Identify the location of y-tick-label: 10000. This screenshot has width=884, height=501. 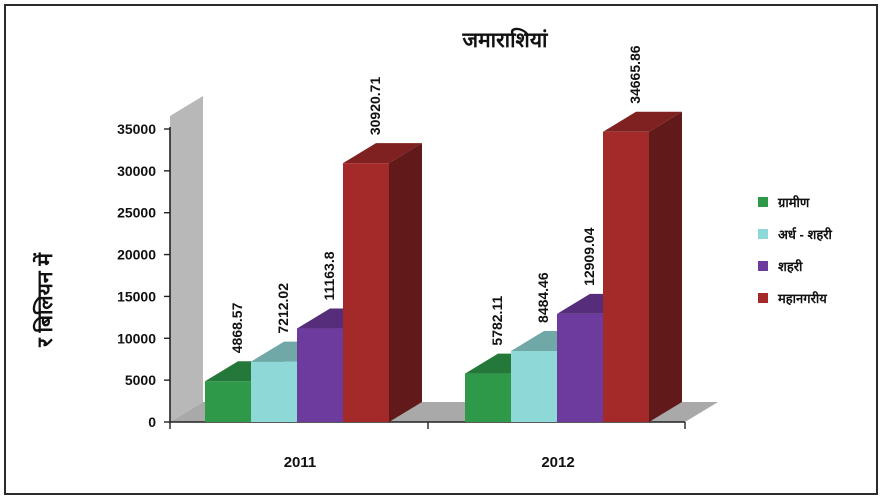
(136, 338).